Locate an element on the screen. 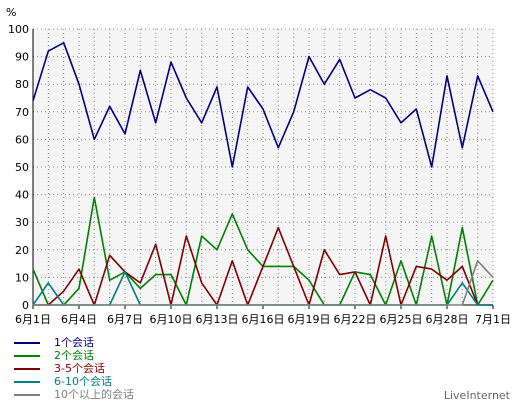  y-tick-label: 20 is located at coordinates (22, 250).